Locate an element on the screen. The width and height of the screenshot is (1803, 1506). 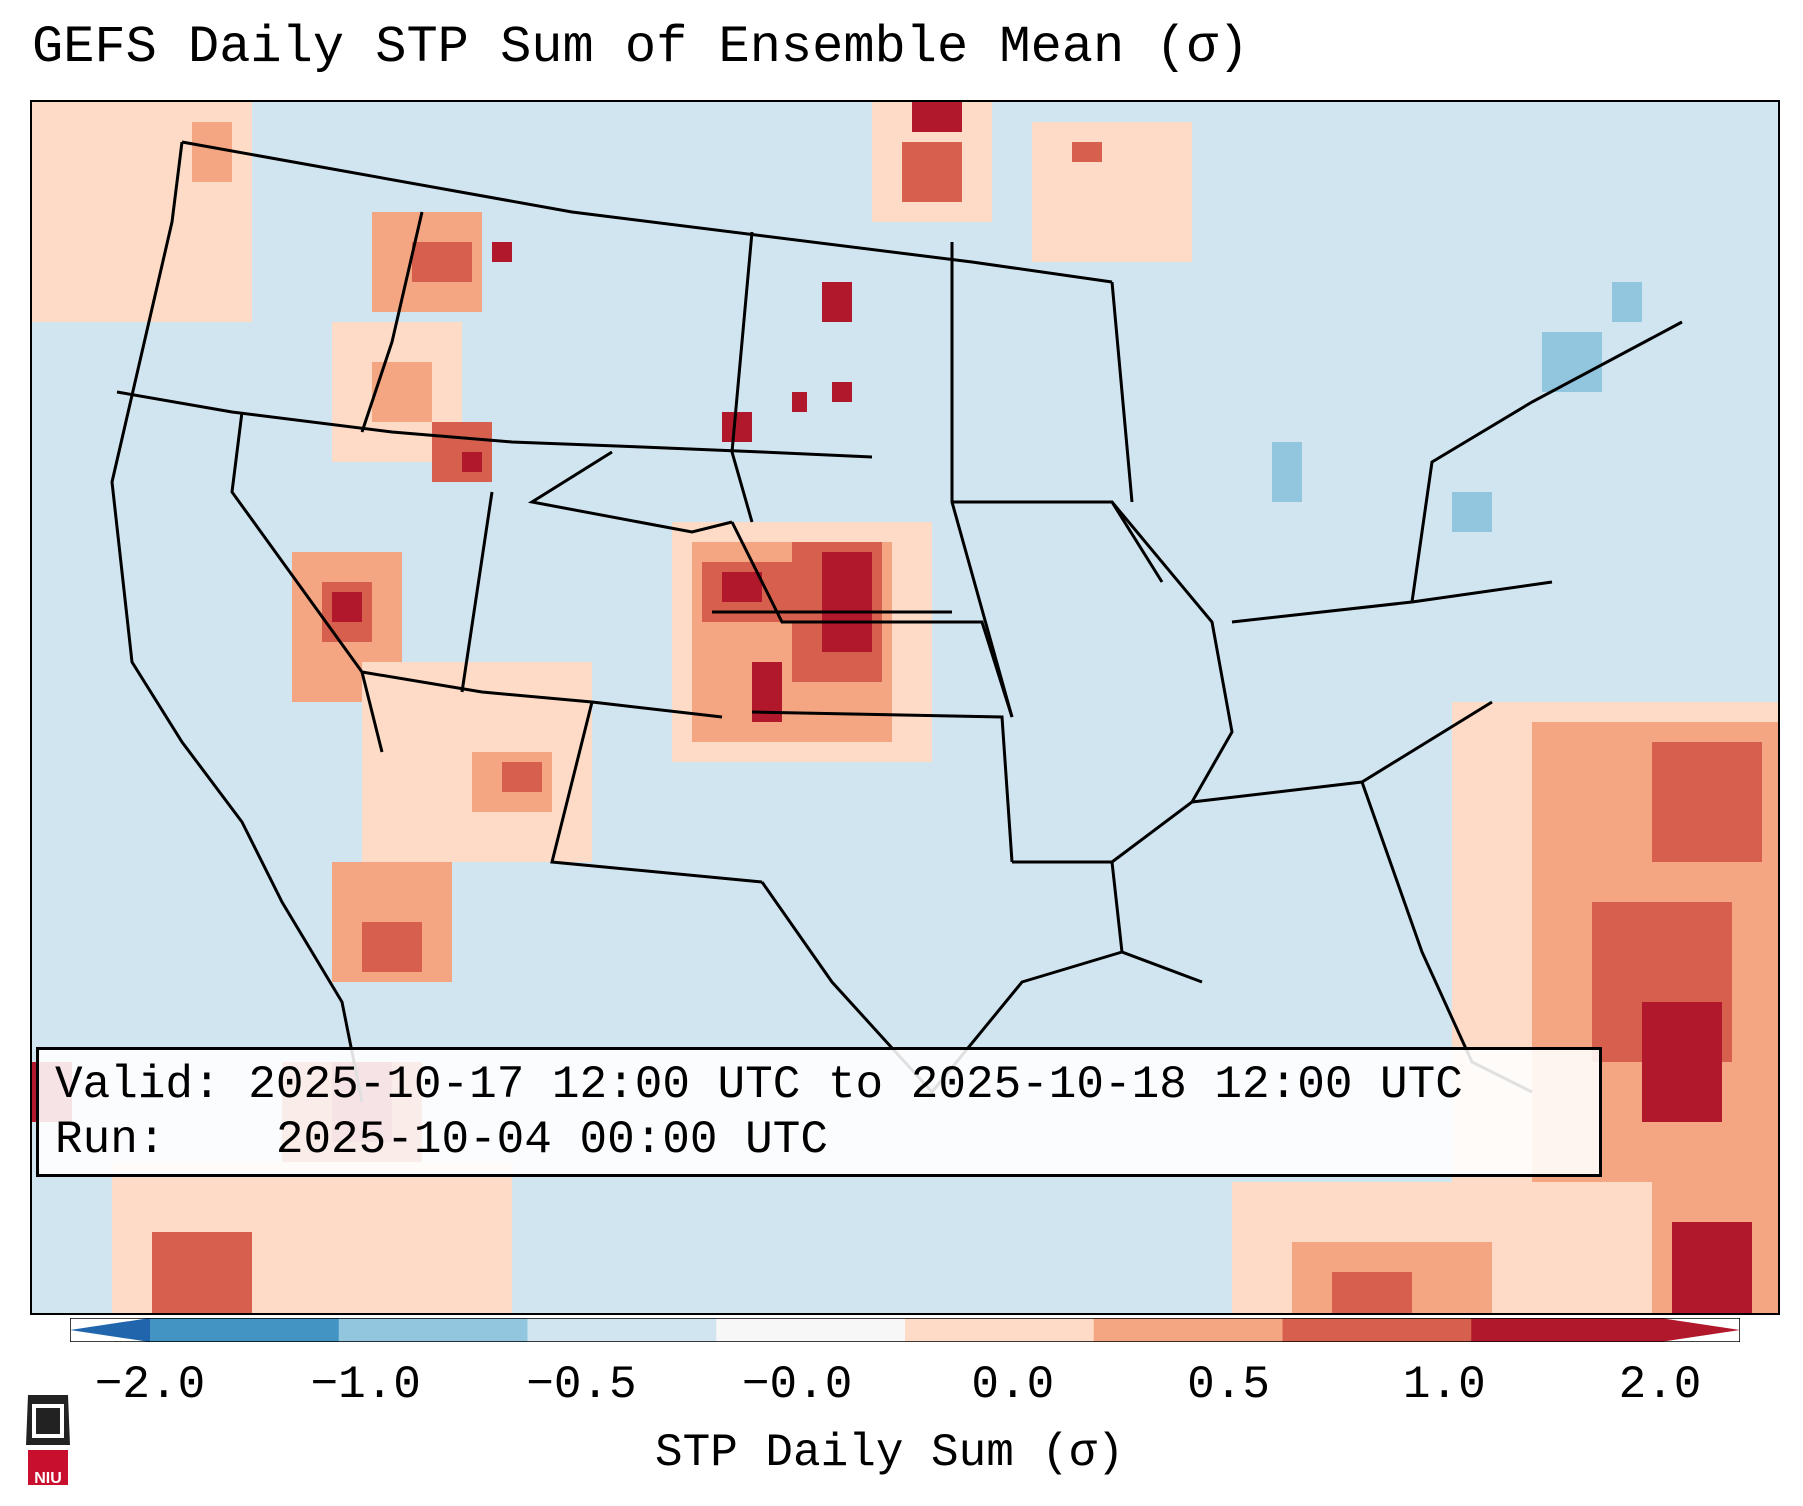
colorbar-tick-label: −2.0 is located at coordinates (150, 1385).